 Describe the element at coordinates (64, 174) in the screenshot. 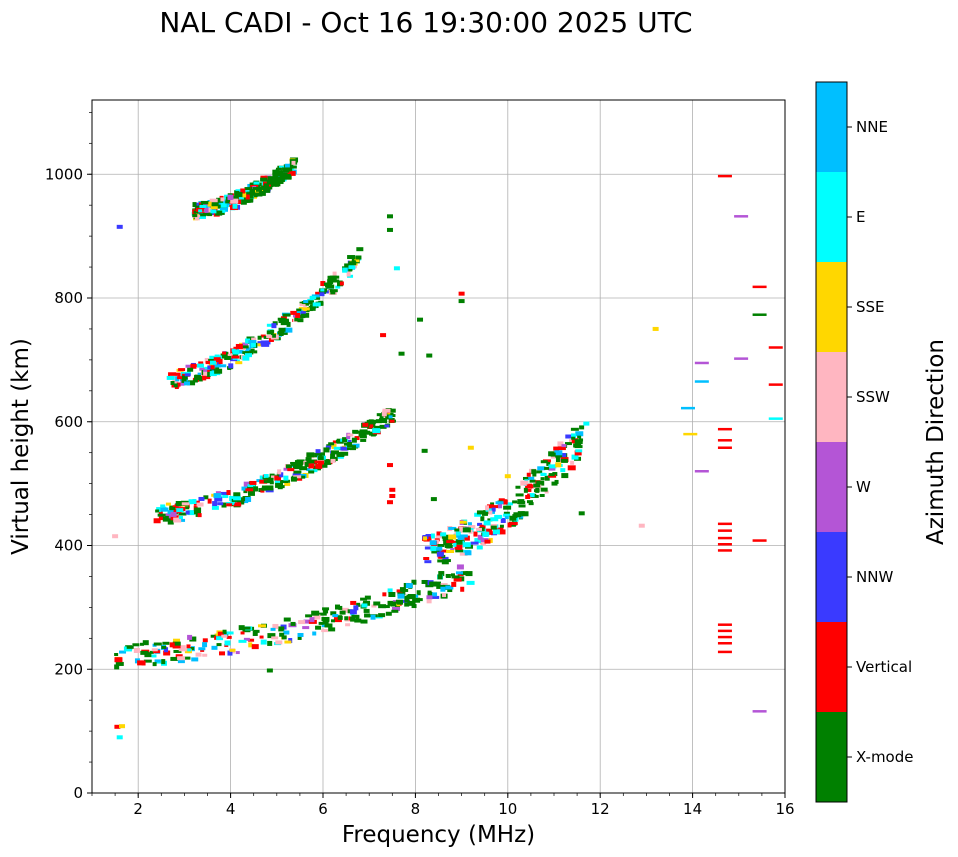

I see `y-tick-label: 1000` at that location.